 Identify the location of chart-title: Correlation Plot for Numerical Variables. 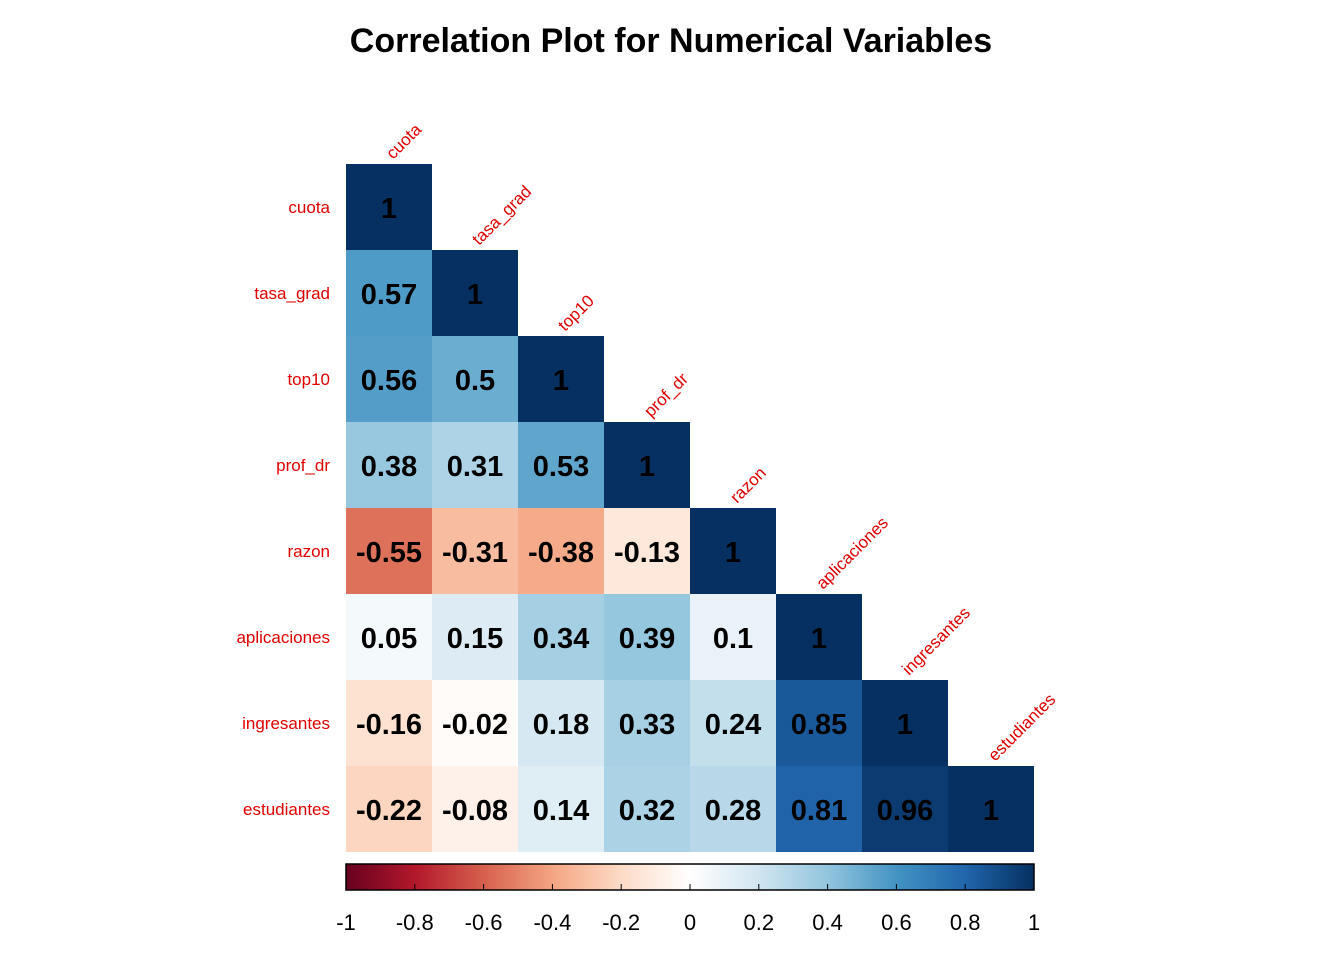
(671, 41).